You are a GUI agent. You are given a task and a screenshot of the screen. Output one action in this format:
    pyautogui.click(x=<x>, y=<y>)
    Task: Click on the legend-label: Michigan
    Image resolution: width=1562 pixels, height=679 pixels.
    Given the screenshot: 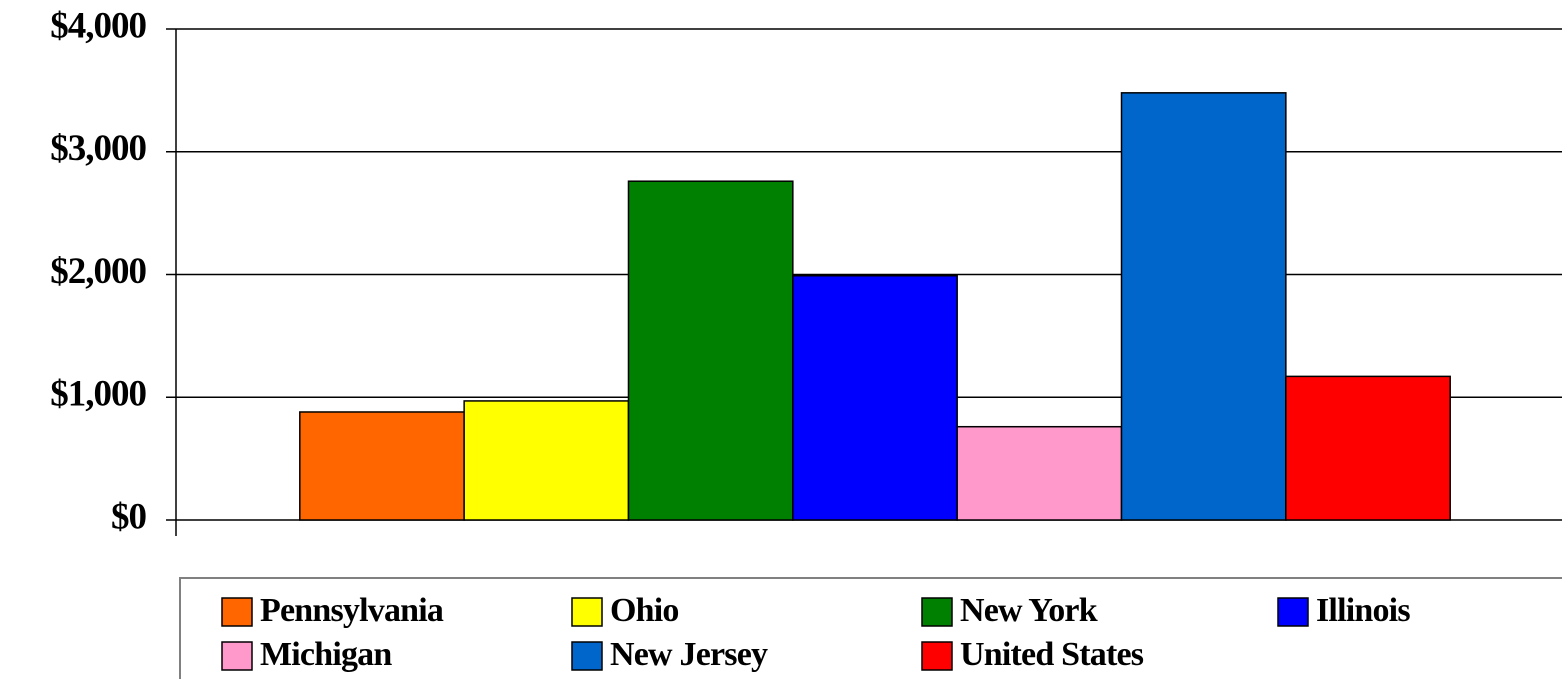 What is the action you would take?
    pyautogui.click(x=326, y=654)
    